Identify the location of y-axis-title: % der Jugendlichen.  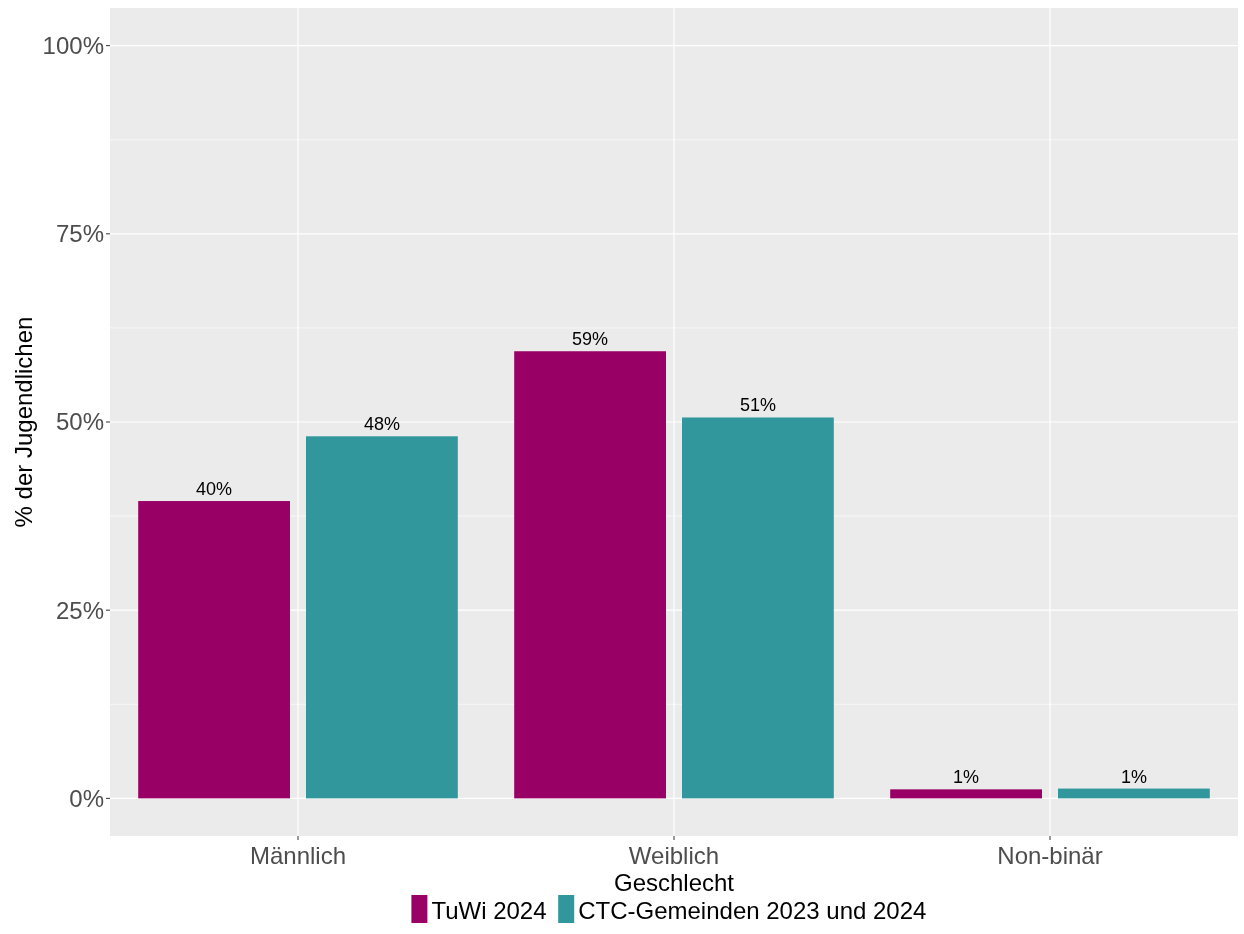
(23, 422).